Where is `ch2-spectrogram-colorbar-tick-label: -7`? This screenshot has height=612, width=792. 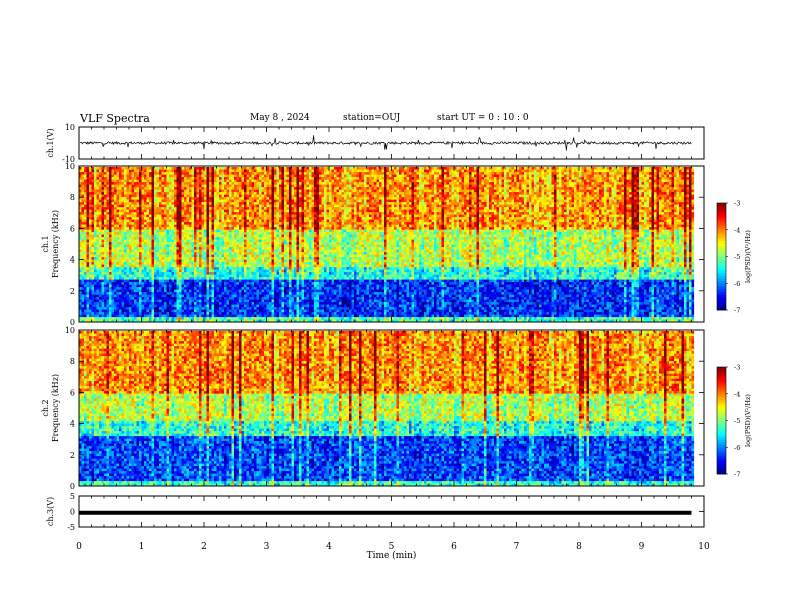
ch2-spectrogram-colorbar-tick-label: -7 is located at coordinates (737, 475).